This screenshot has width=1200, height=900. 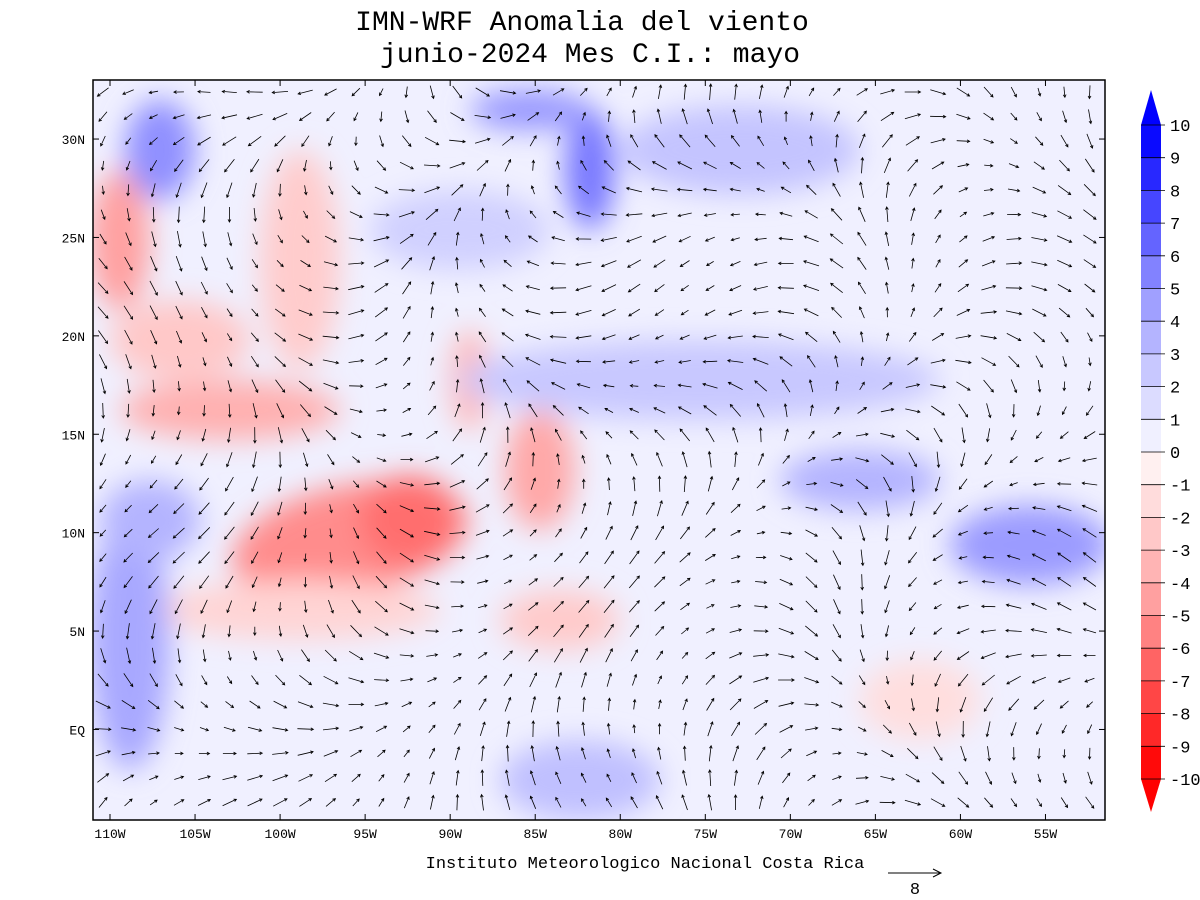 What do you see at coordinates (700, 380) in the screenshot?
I see `shade` at bounding box center [700, 380].